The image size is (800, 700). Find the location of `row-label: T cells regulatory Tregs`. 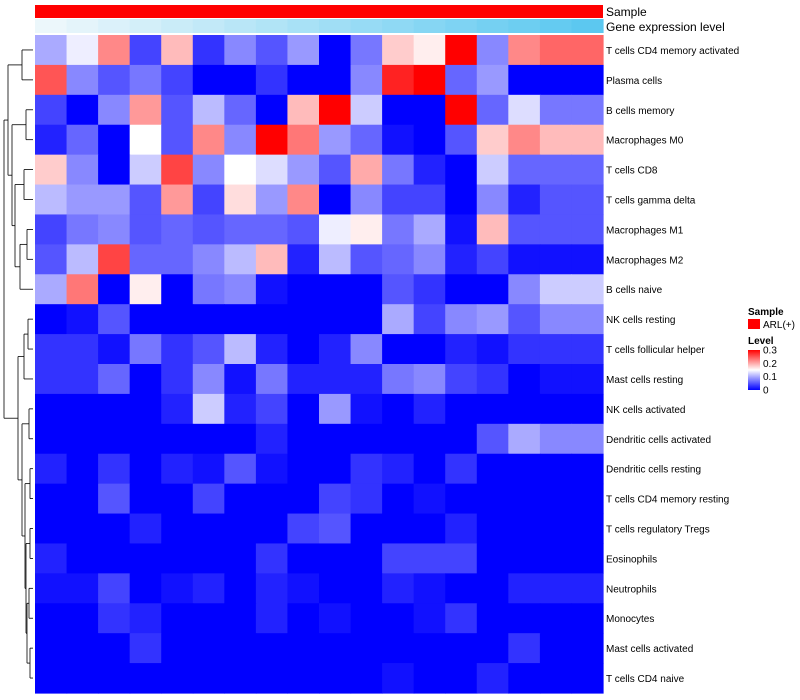

row-label: T cells regulatory Tregs is located at coordinates (658, 530).